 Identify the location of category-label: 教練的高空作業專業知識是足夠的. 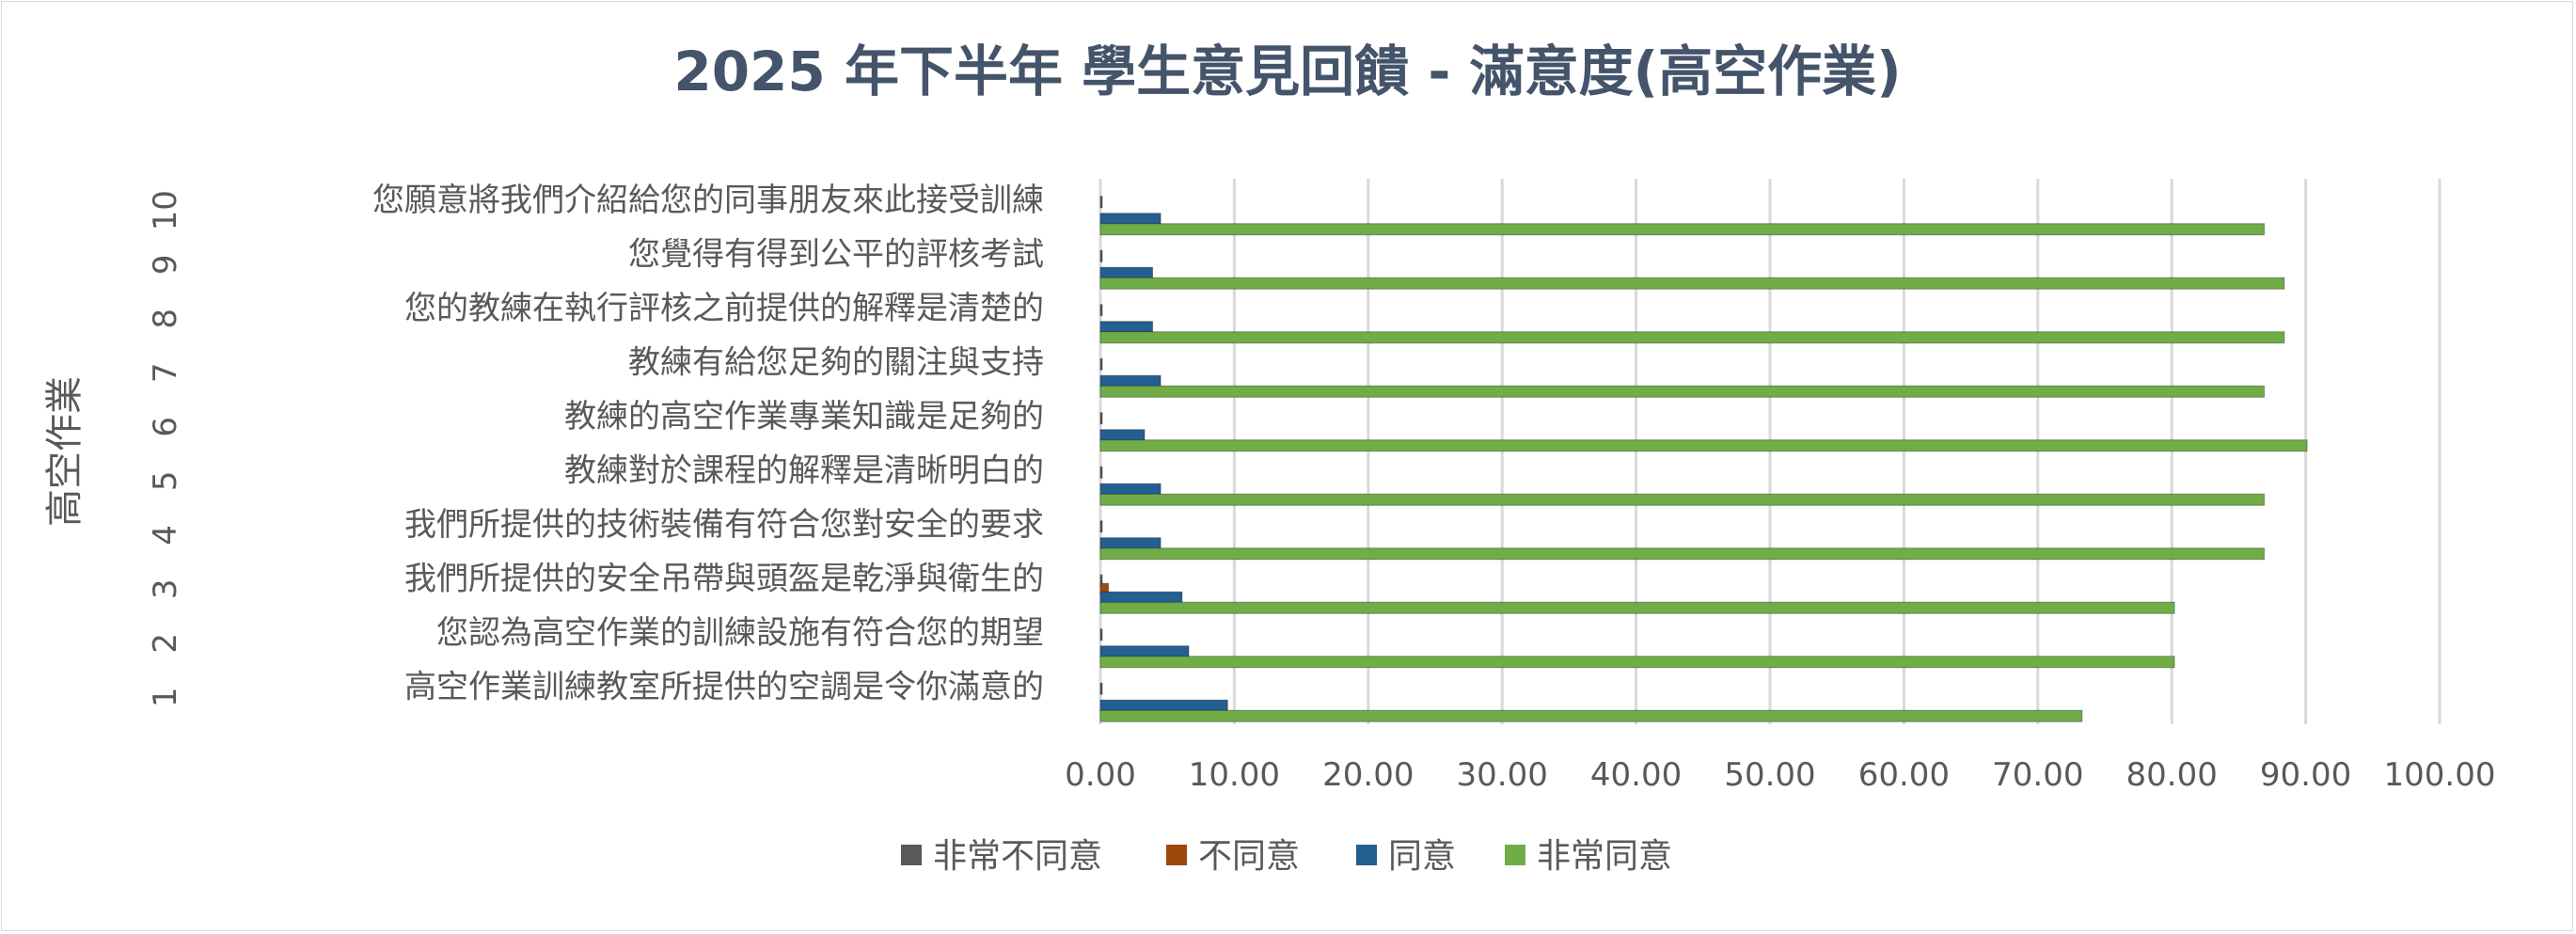
(804, 416).